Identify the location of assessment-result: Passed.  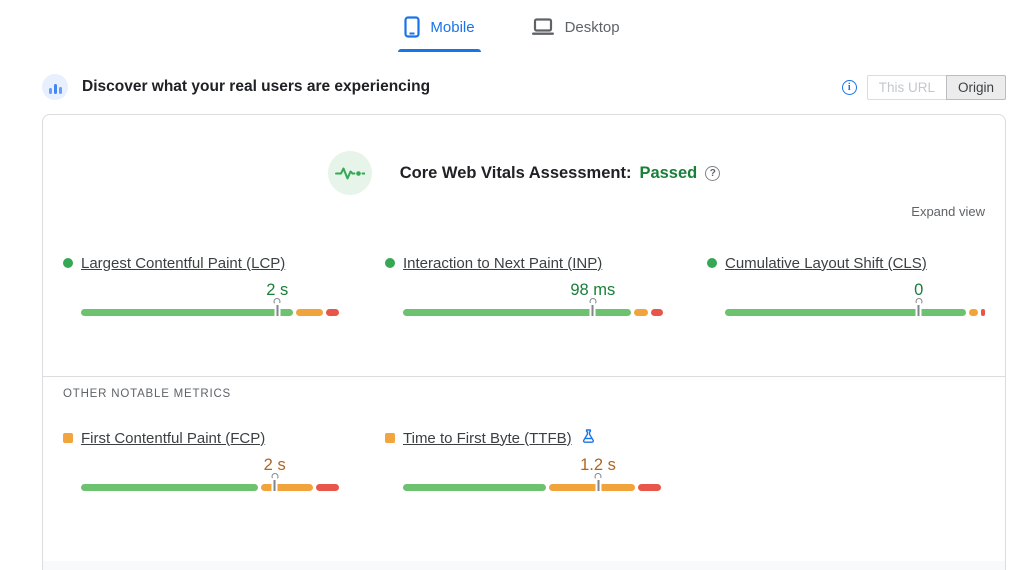
(668, 172).